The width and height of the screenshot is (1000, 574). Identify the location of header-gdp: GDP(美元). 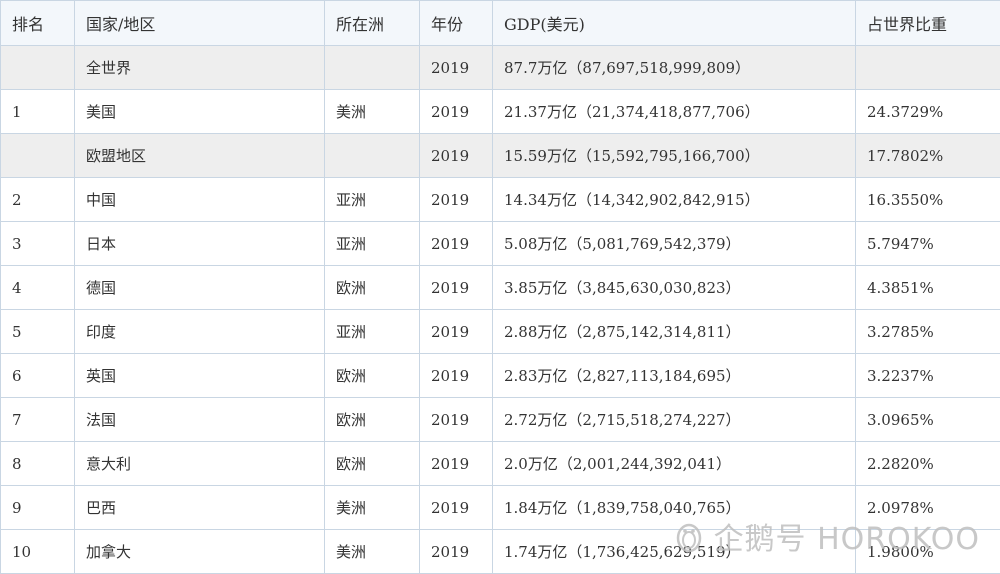
(674, 23).